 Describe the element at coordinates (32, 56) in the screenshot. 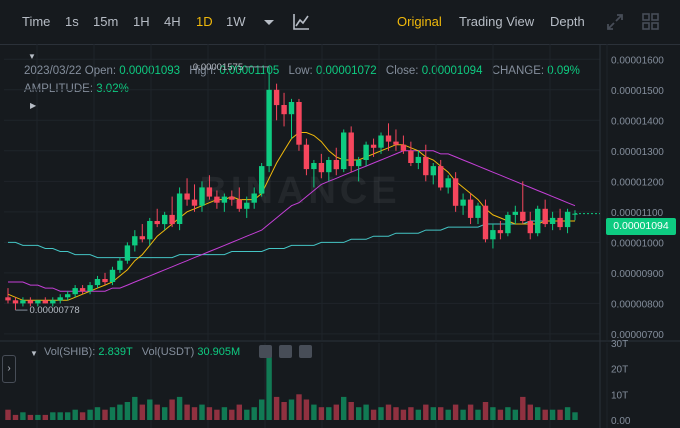

I see `collapse-caret-icon: ▼` at that location.